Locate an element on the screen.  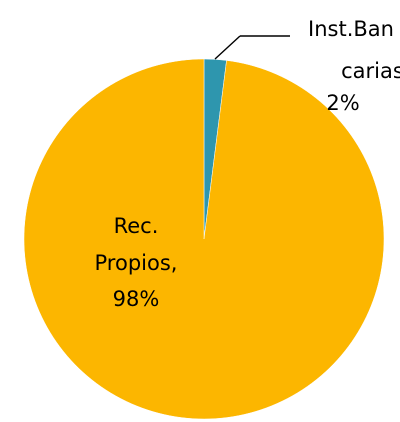
slice-label-propios-line2: Propios, is located at coordinates (136, 263).